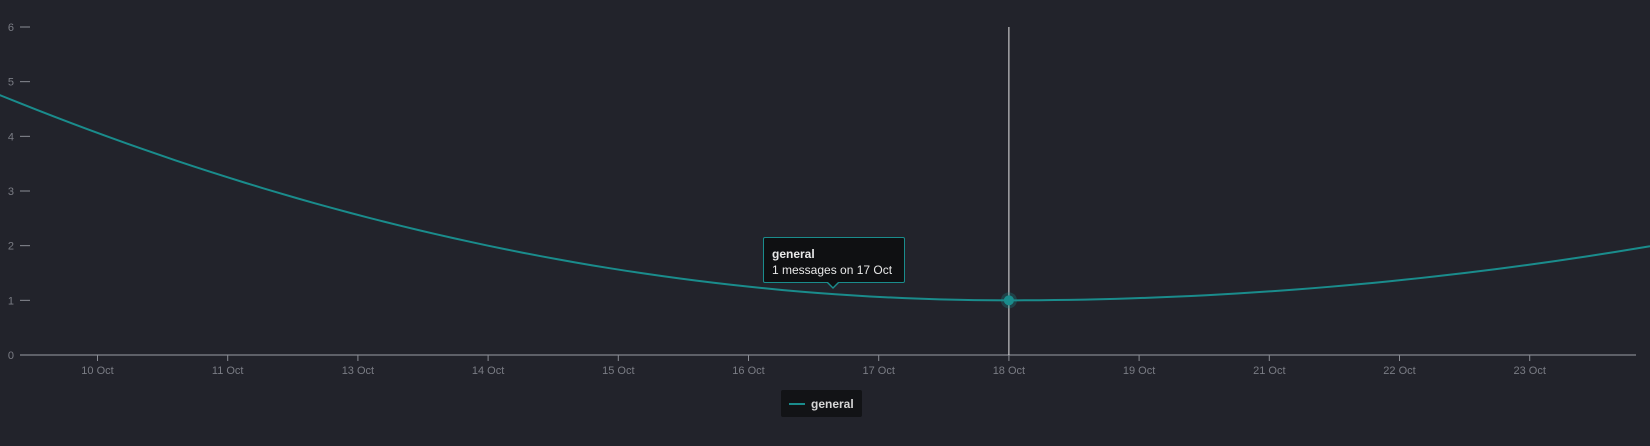  I want to click on x-tick-label: 10 Oct, so click(97, 371).